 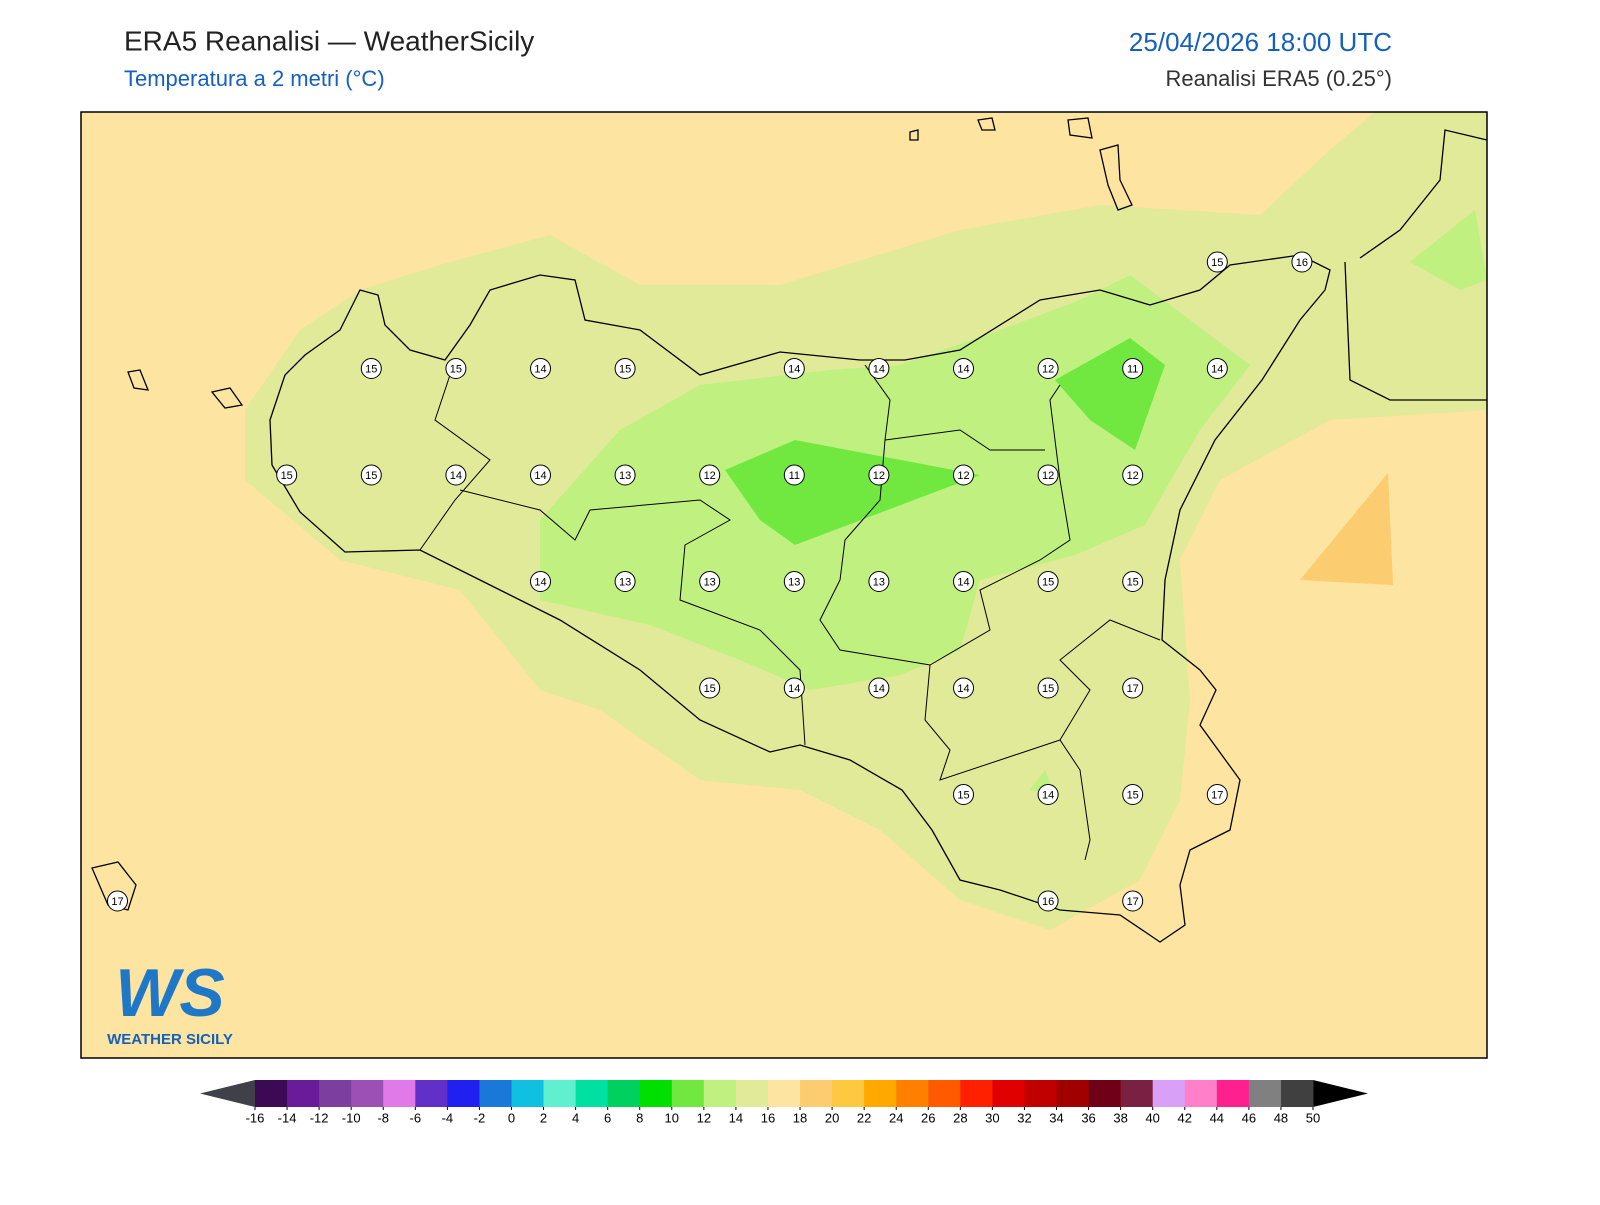 I want to click on colorbar-tick-label: 16, so click(x=768, y=1117).